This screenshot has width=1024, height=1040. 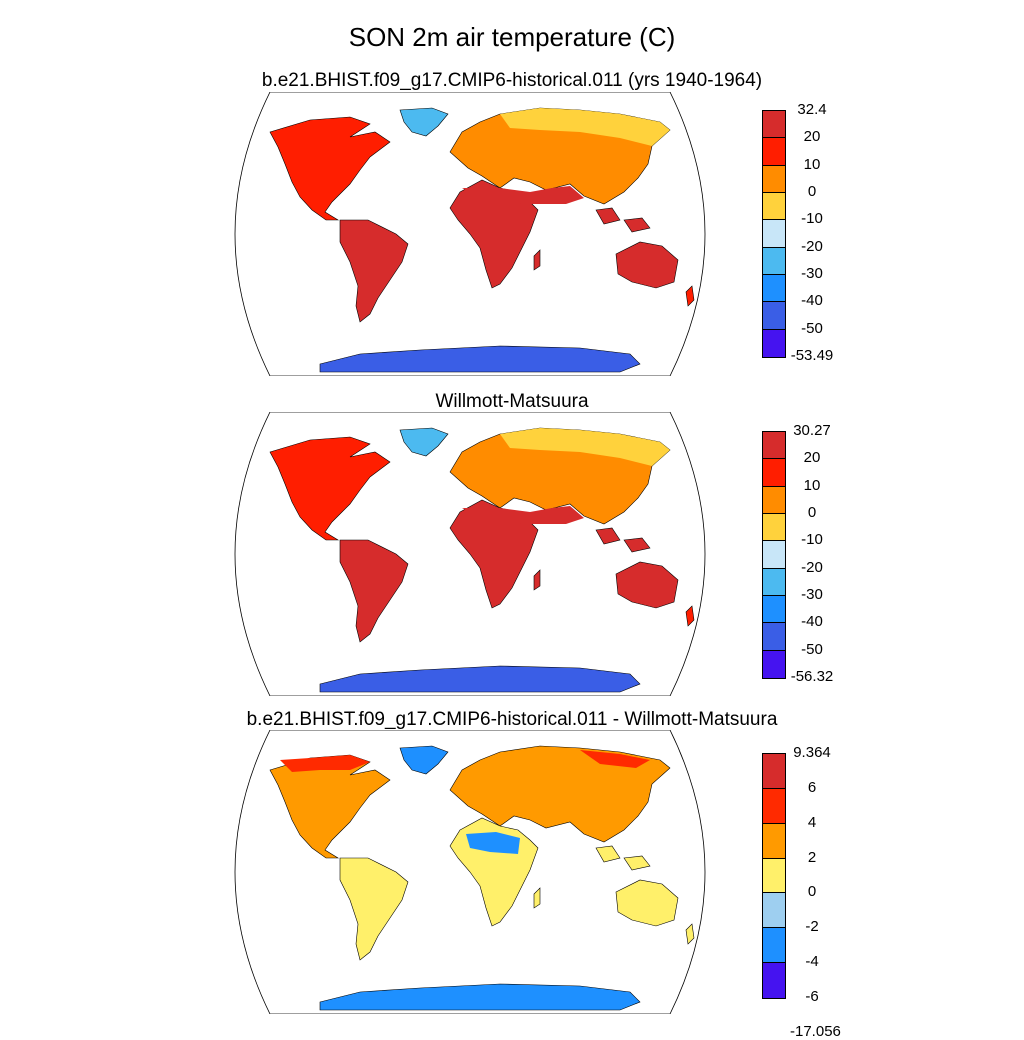 What do you see at coordinates (812, 430) in the screenshot?
I see `colorbar-label: 30.27` at bounding box center [812, 430].